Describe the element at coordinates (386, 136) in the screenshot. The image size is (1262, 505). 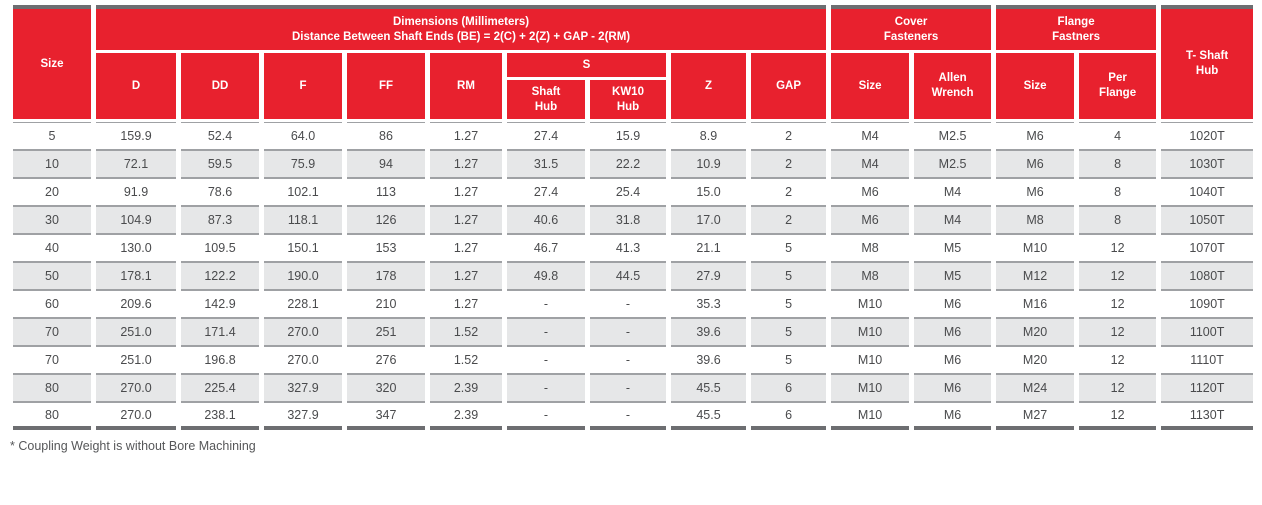
I see `table-cell: 86` at that location.